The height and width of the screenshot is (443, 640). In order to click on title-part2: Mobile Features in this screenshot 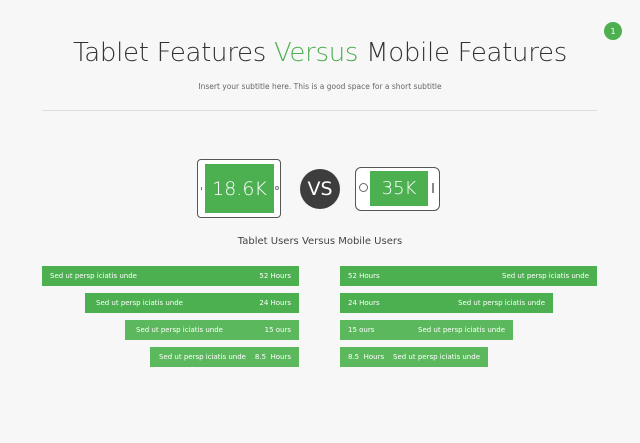, I will do `click(462, 53)`.